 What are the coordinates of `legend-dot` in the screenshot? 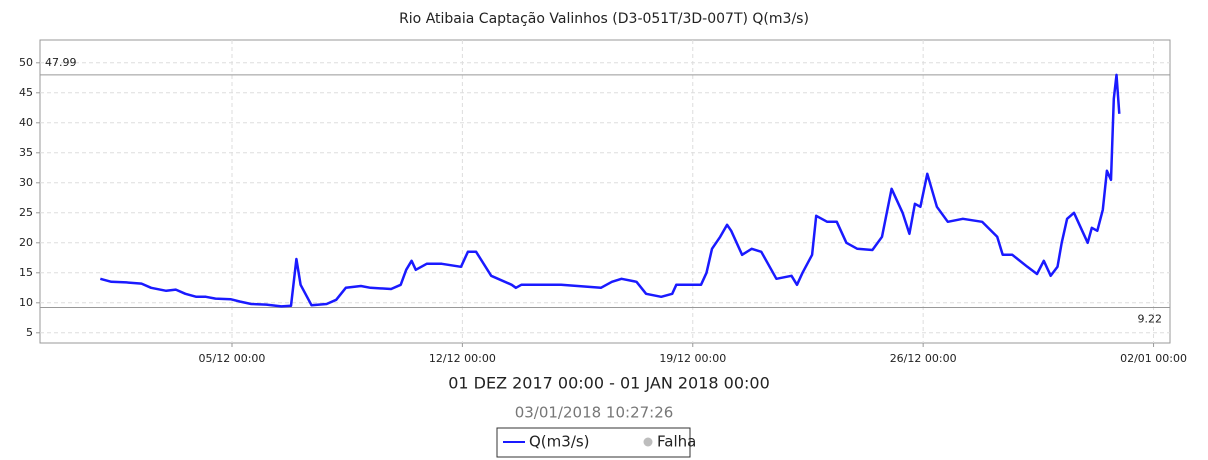 It's located at (648, 442).